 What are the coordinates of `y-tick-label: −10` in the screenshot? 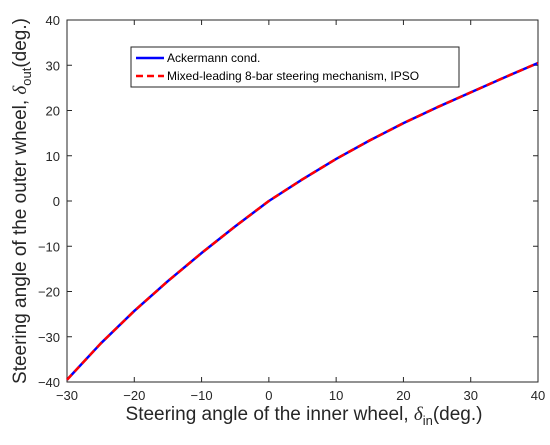 It's located at (49, 246).